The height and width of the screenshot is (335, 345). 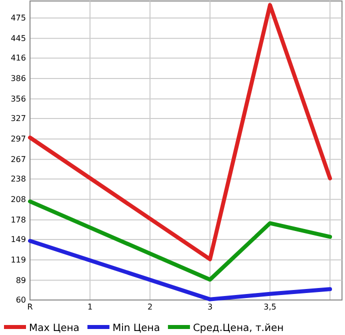 I want to click on legend-label: Max Цена, so click(x=54, y=328).